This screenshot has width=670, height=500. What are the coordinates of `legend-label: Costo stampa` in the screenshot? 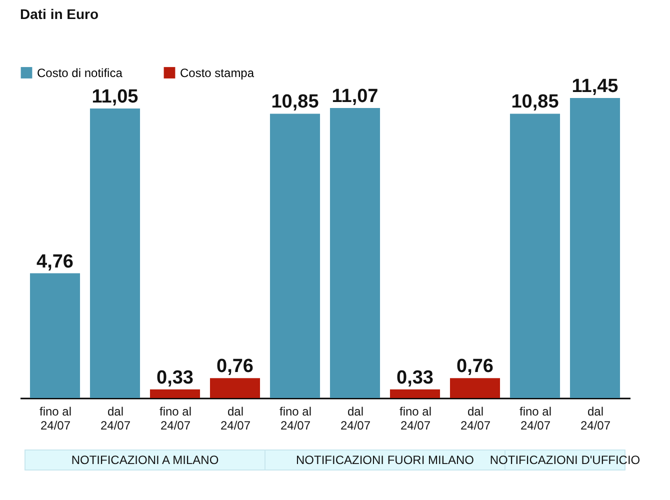 It's located at (217, 73).